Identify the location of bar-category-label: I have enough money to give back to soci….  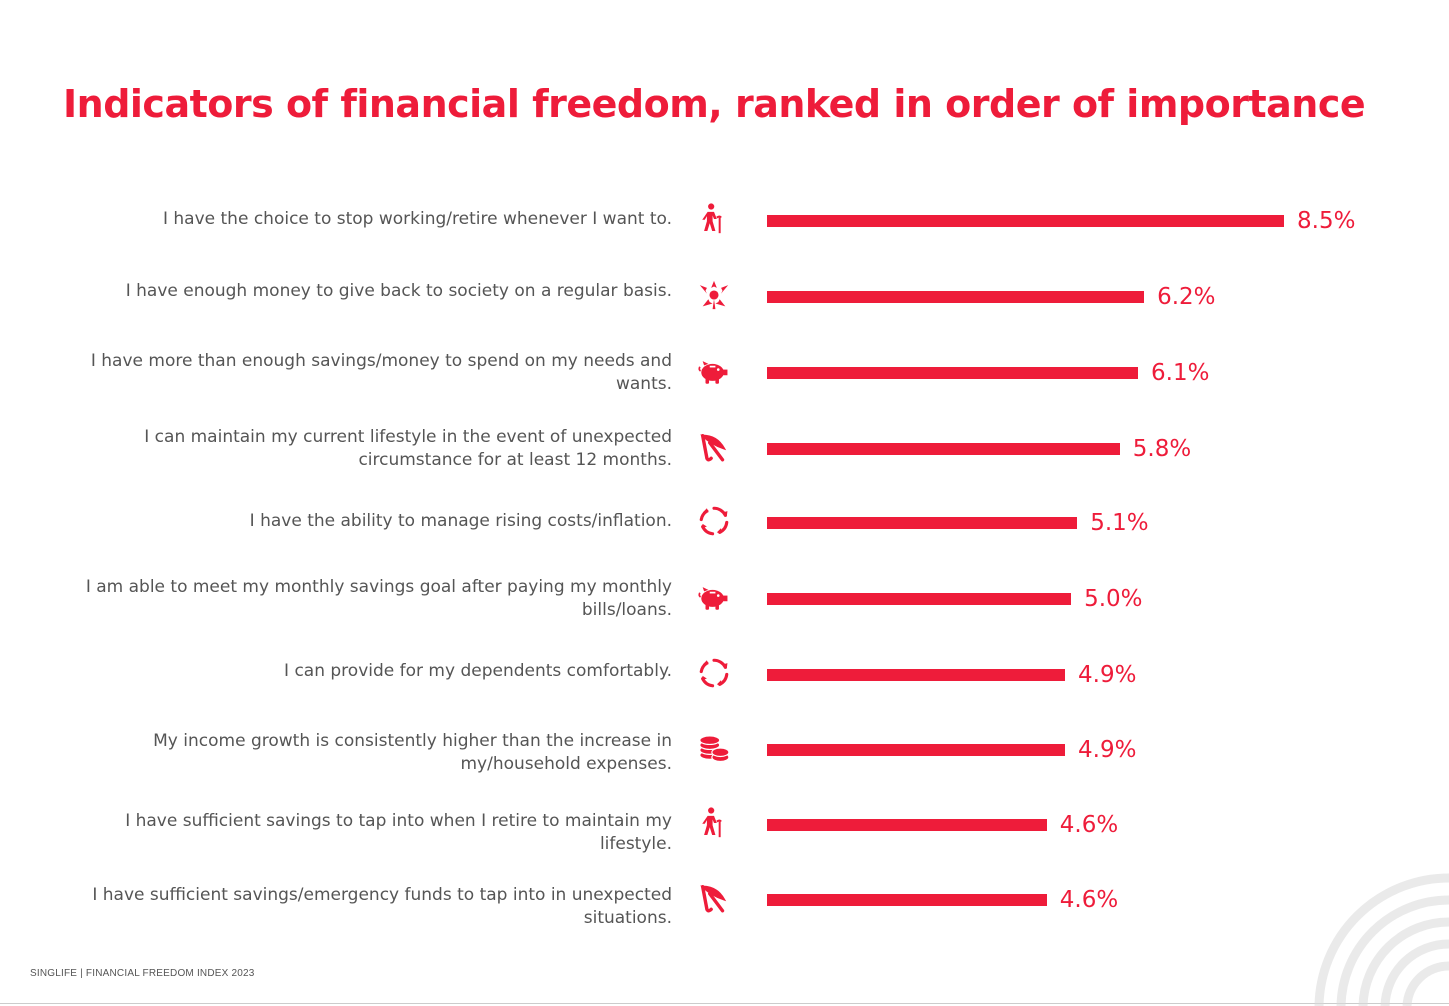
(398, 290).